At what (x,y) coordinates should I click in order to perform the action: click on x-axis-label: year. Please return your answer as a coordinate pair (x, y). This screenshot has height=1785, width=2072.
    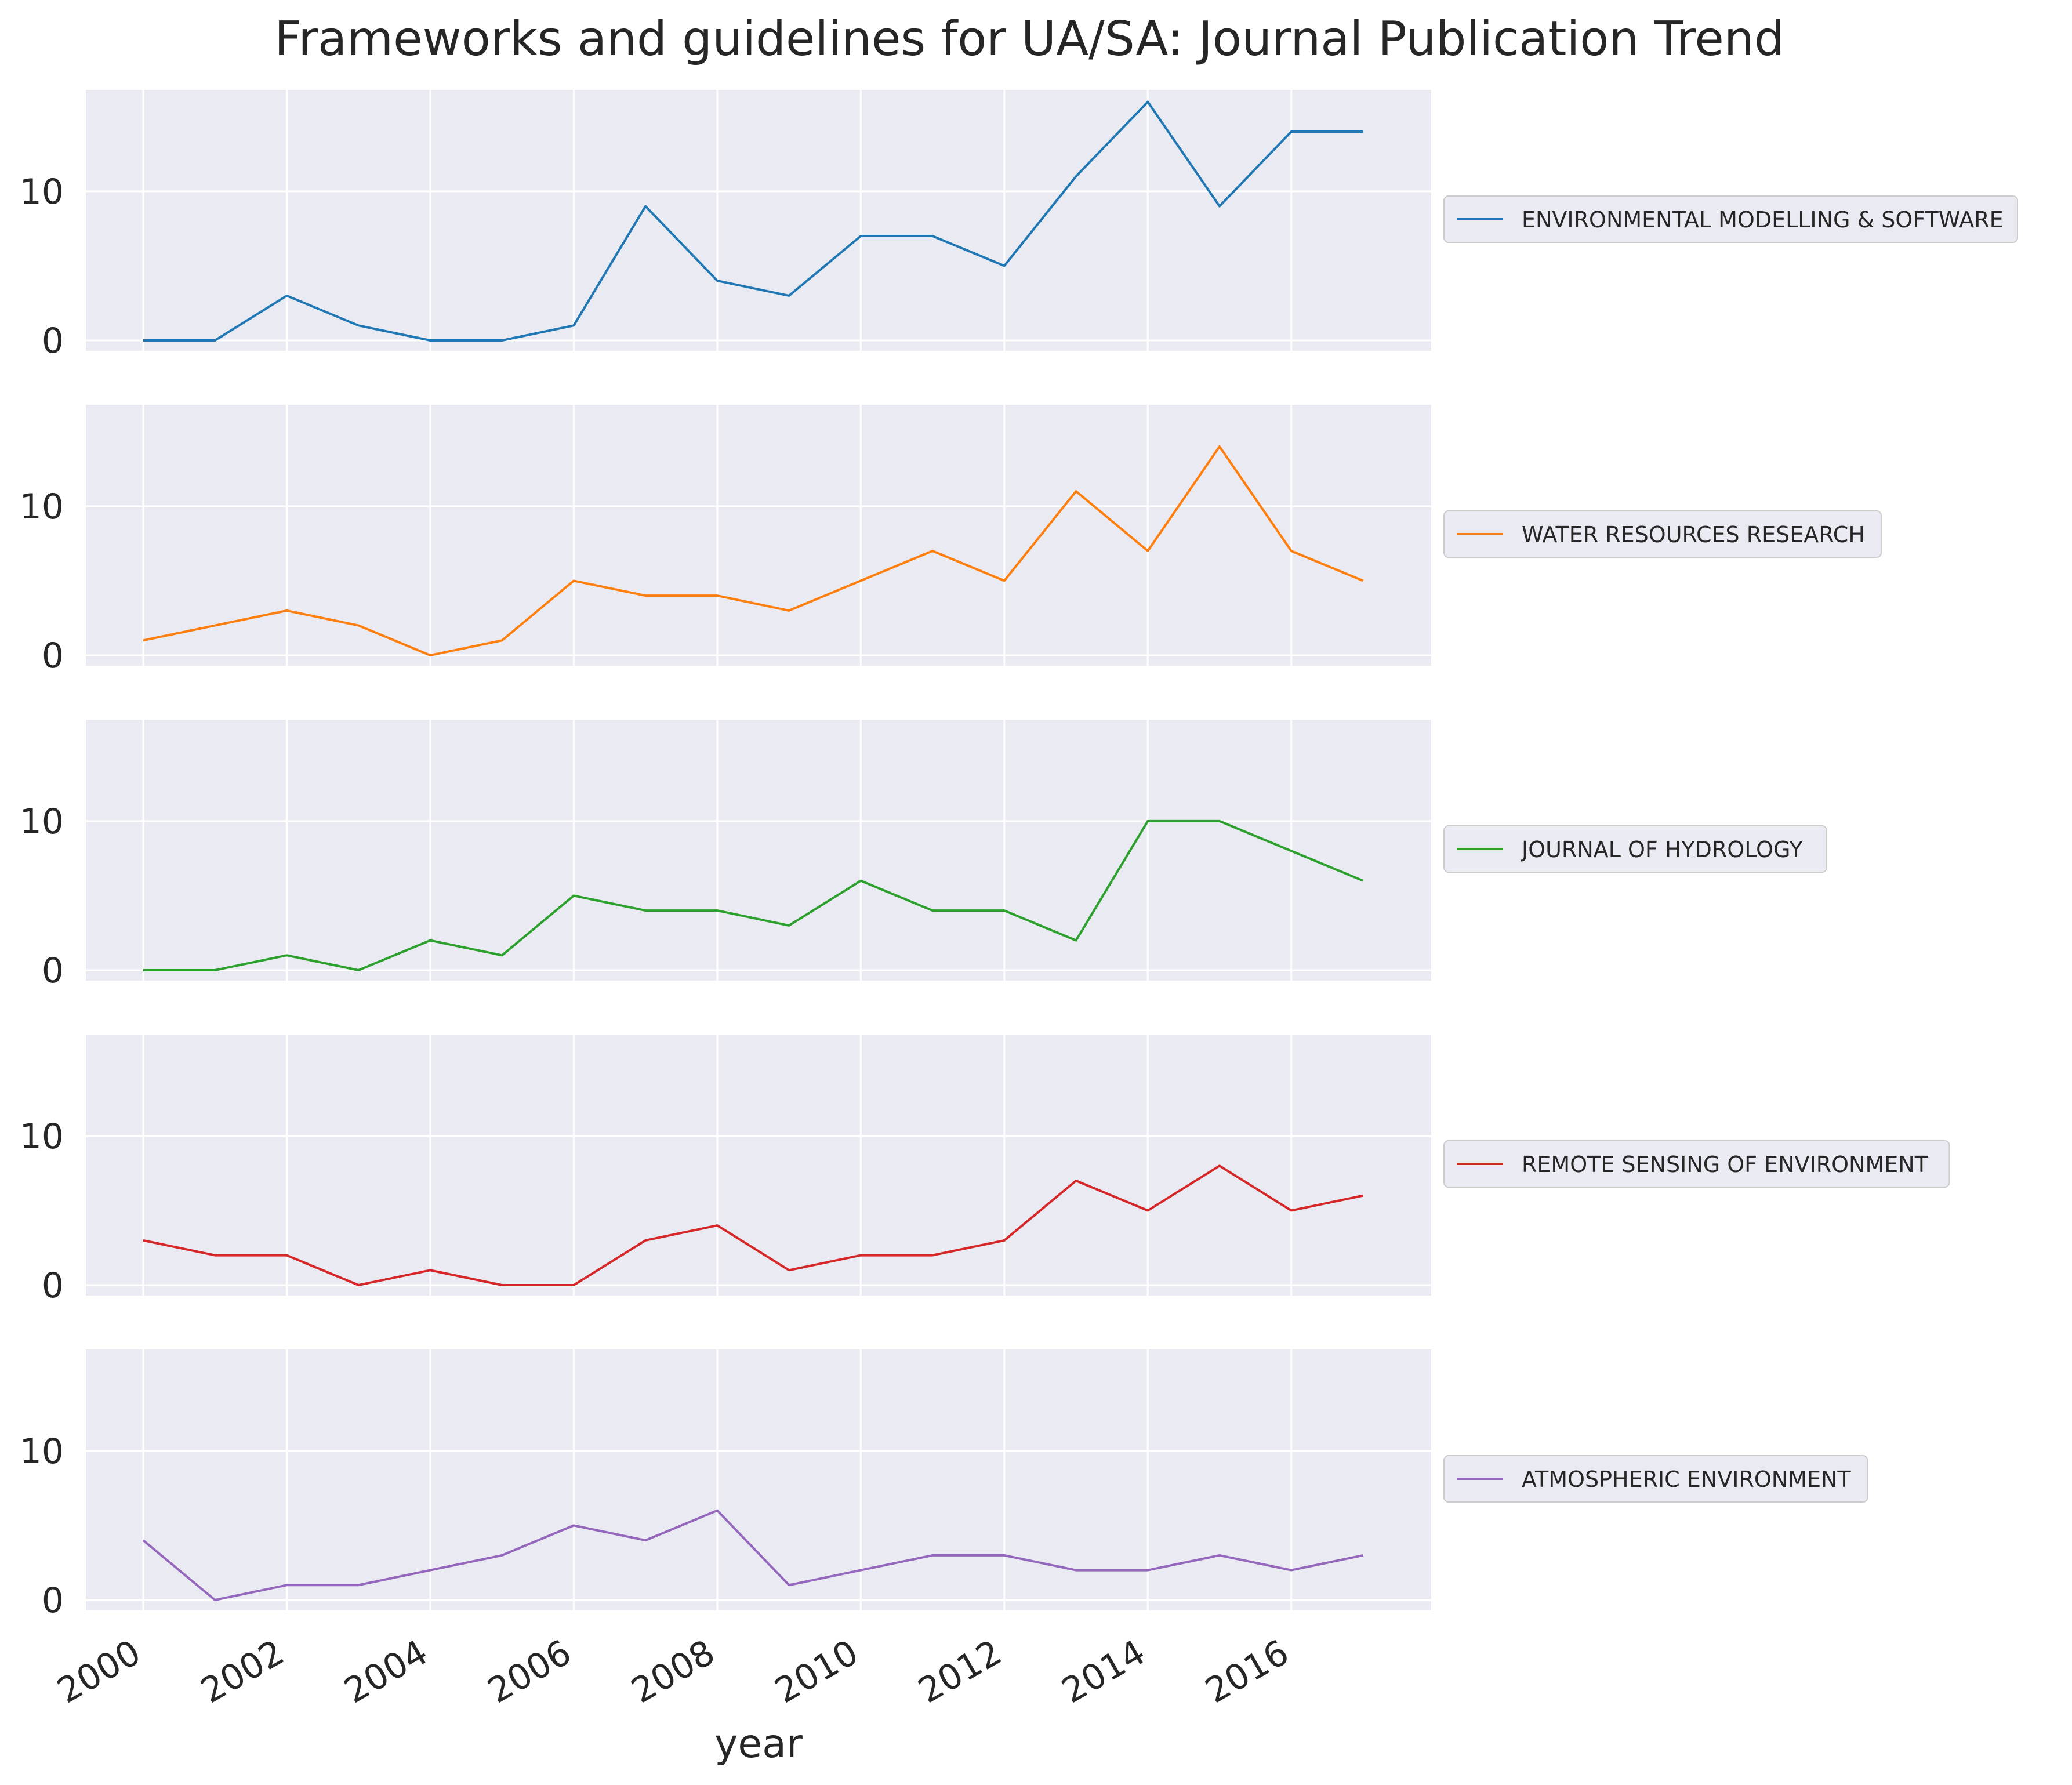
    Looking at the image, I should click on (759, 1744).